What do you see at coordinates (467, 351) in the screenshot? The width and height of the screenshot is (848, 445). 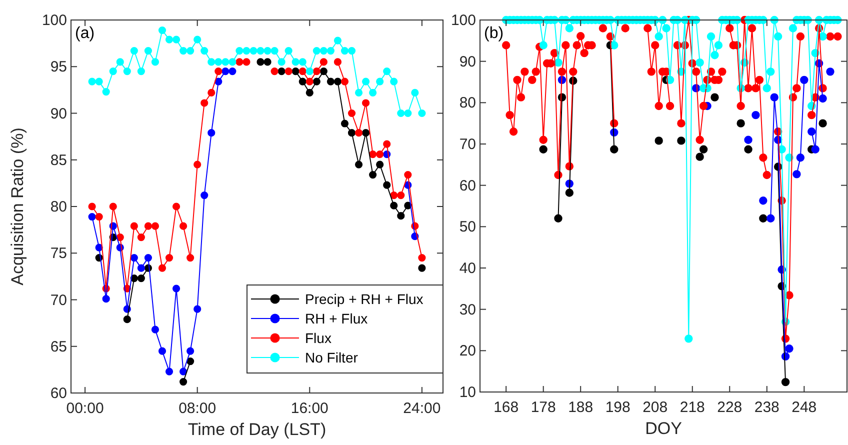 I see `y-tick-label: 20` at bounding box center [467, 351].